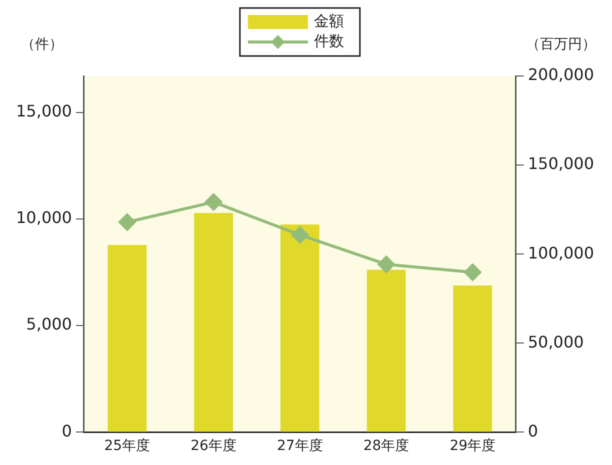 The image size is (612, 465). I want to click on y2-tick-label: 150,000, so click(561, 164).